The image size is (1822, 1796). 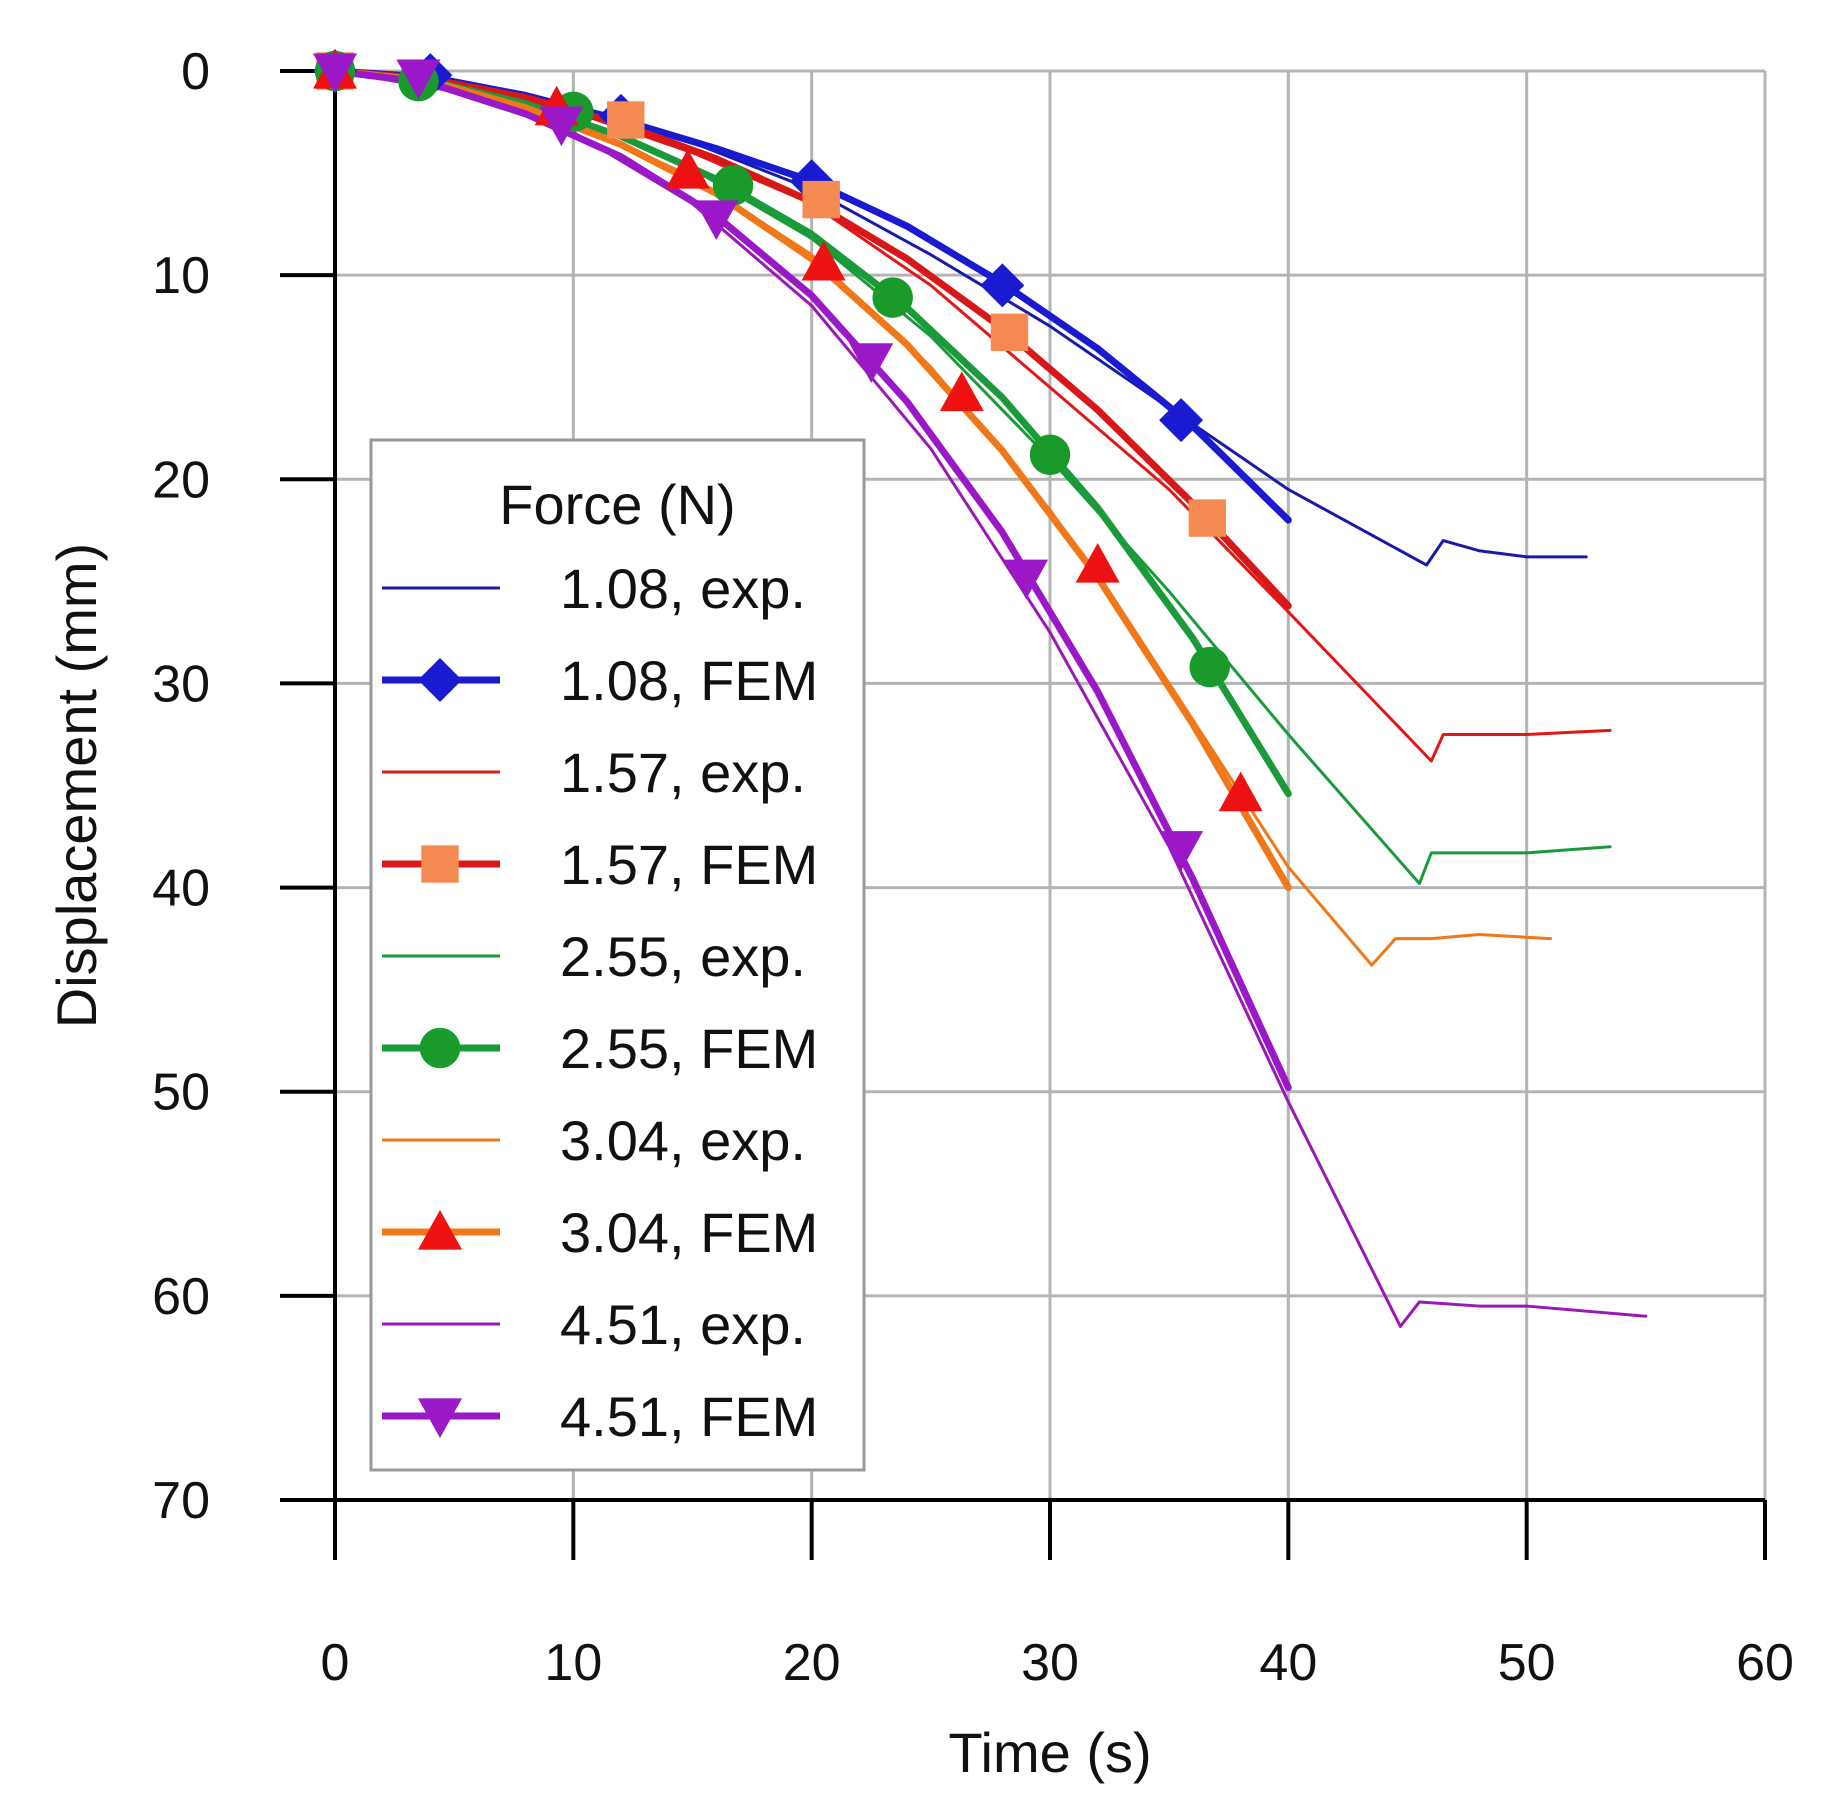 I want to click on legend-entry-2-55-exp: 2.55, exp., so click(x=683, y=956).